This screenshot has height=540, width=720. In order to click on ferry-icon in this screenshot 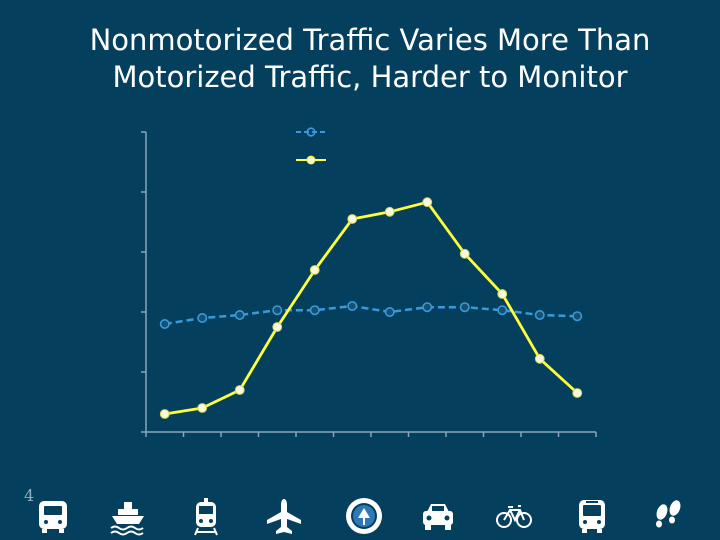, I will do `click(128, 516)`.